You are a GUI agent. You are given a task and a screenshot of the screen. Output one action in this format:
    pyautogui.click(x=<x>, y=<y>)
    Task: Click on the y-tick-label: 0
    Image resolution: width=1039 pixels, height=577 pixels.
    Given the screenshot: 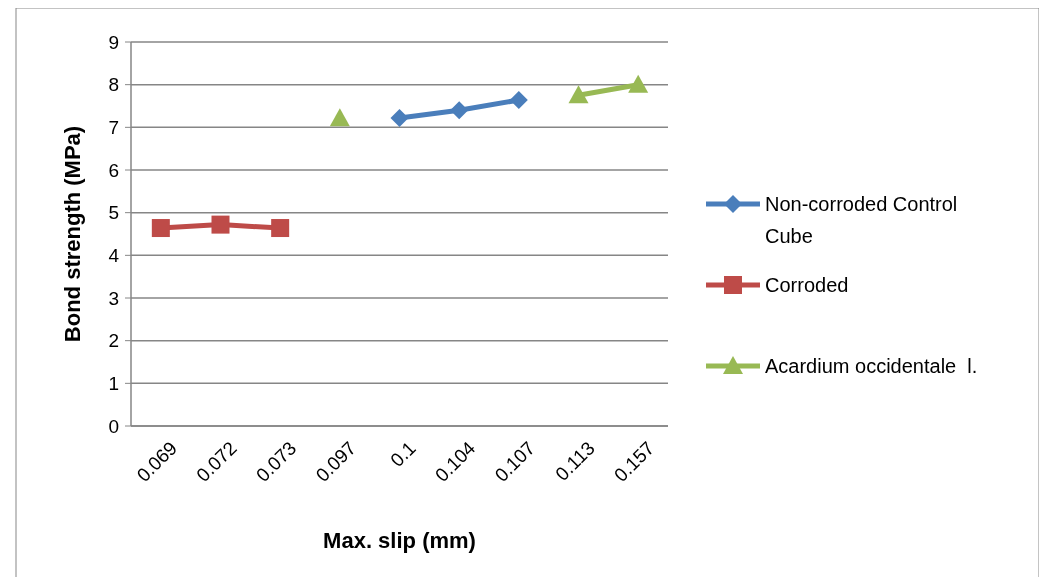 What is the action you would take?
    pyautogui.click(x=113, y=426)
    